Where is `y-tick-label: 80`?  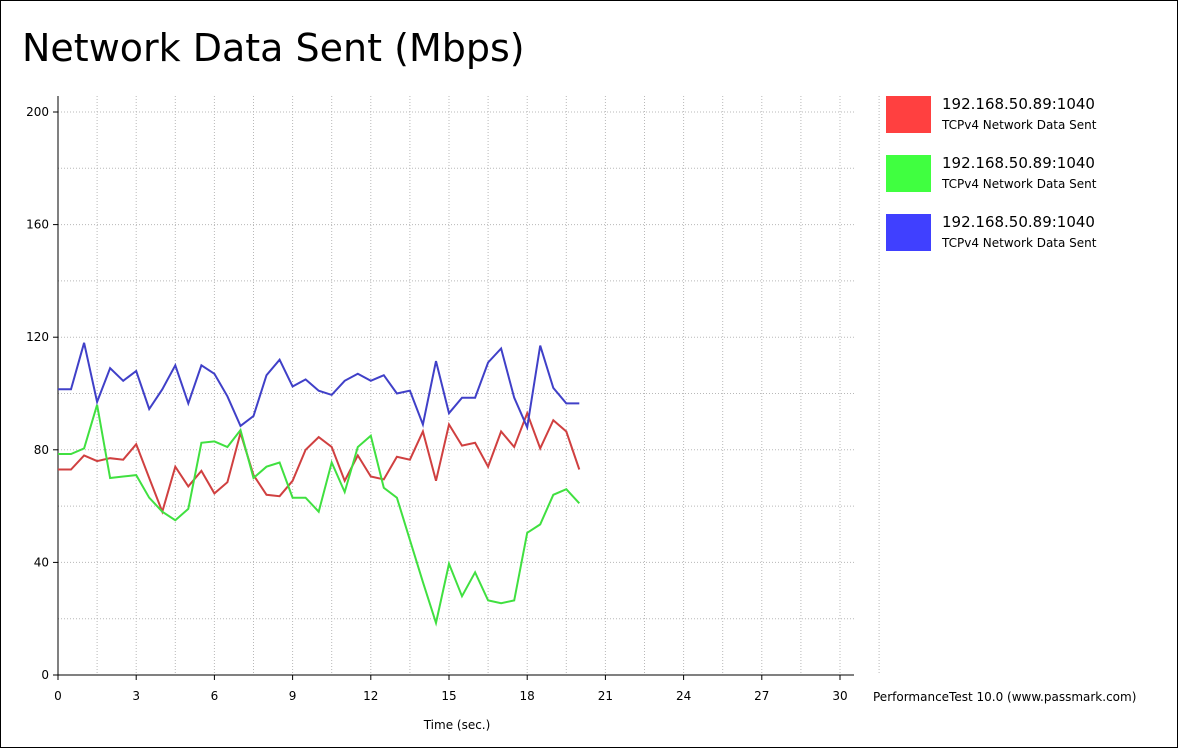 y-tick-label: 80 is located at coordinates (41, 450).